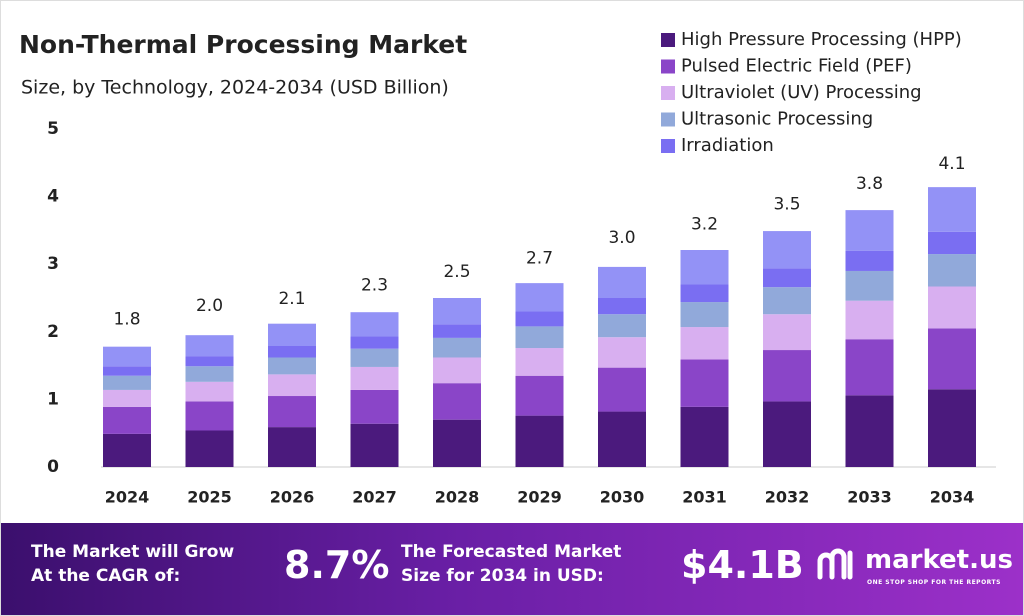 The image size is (1024, 616). What do you see at coordinates (869, 497) in the screenshot?
I see `x-tick-label: 2033` at bounding box center [869, 497].